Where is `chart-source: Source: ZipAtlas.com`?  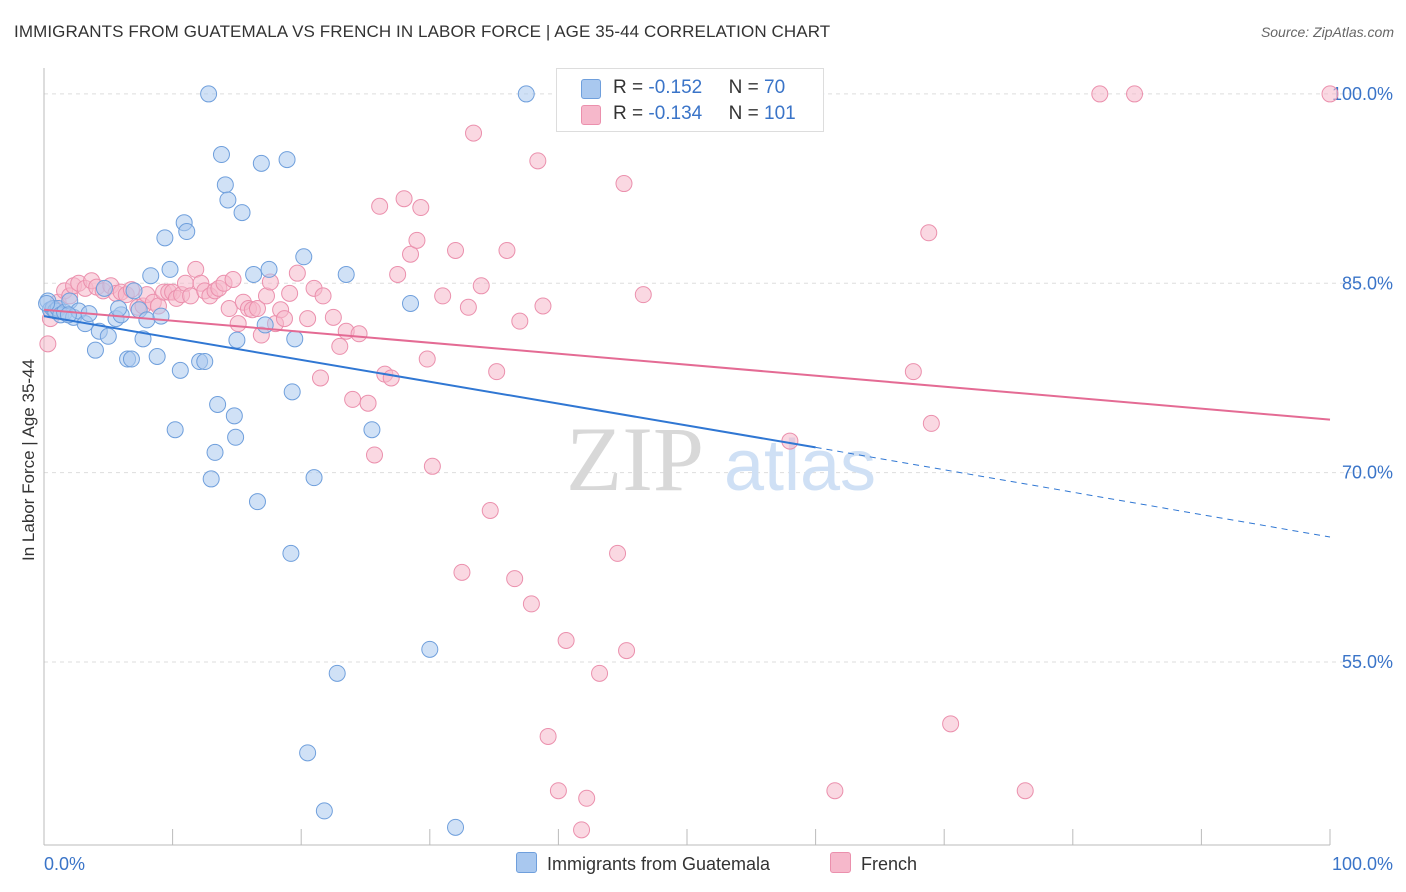
chart-source: Source: ZipAtlas.com is located at coordinates (1327, 32).